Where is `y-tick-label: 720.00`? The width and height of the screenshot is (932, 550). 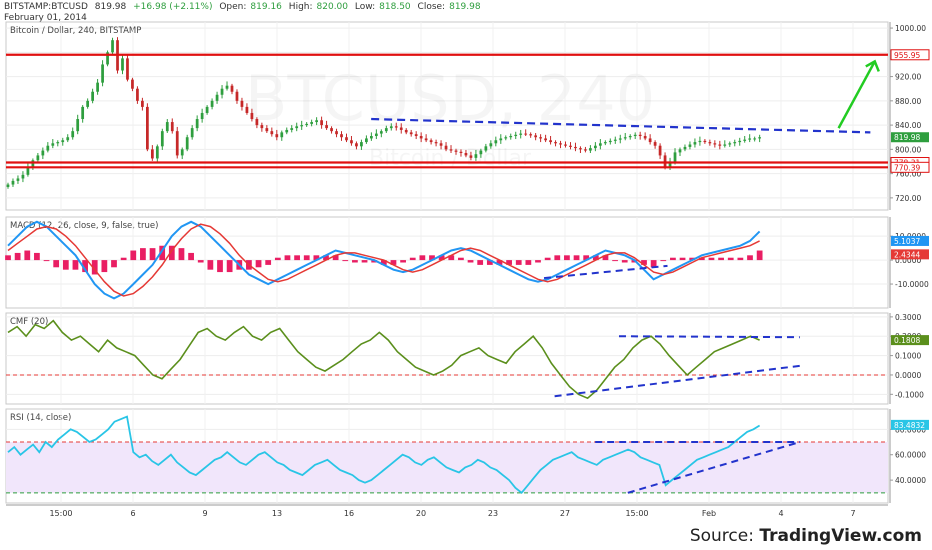
y-tick-label: 720.00 is located at coordinates (908, 198).